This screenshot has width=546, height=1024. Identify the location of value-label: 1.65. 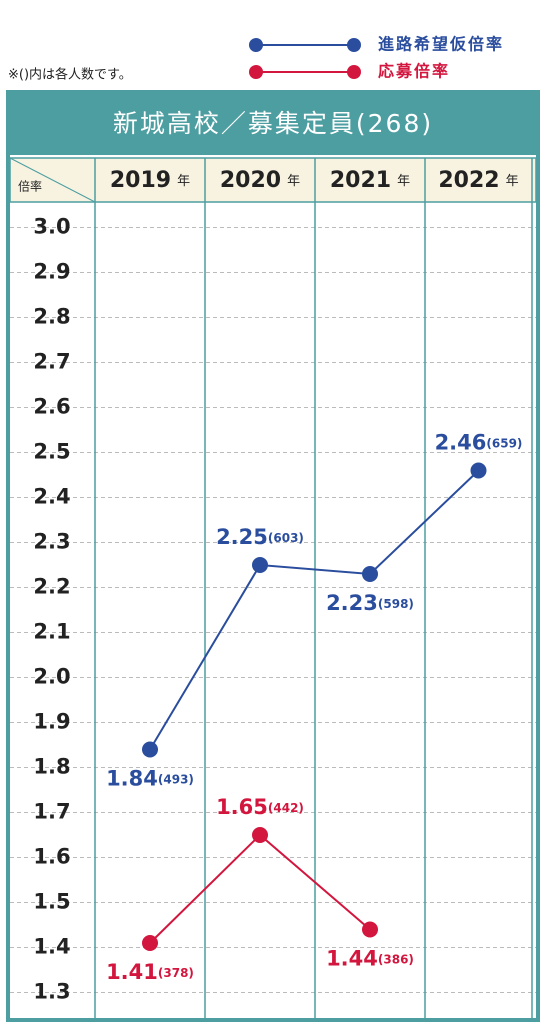
(242, 807).